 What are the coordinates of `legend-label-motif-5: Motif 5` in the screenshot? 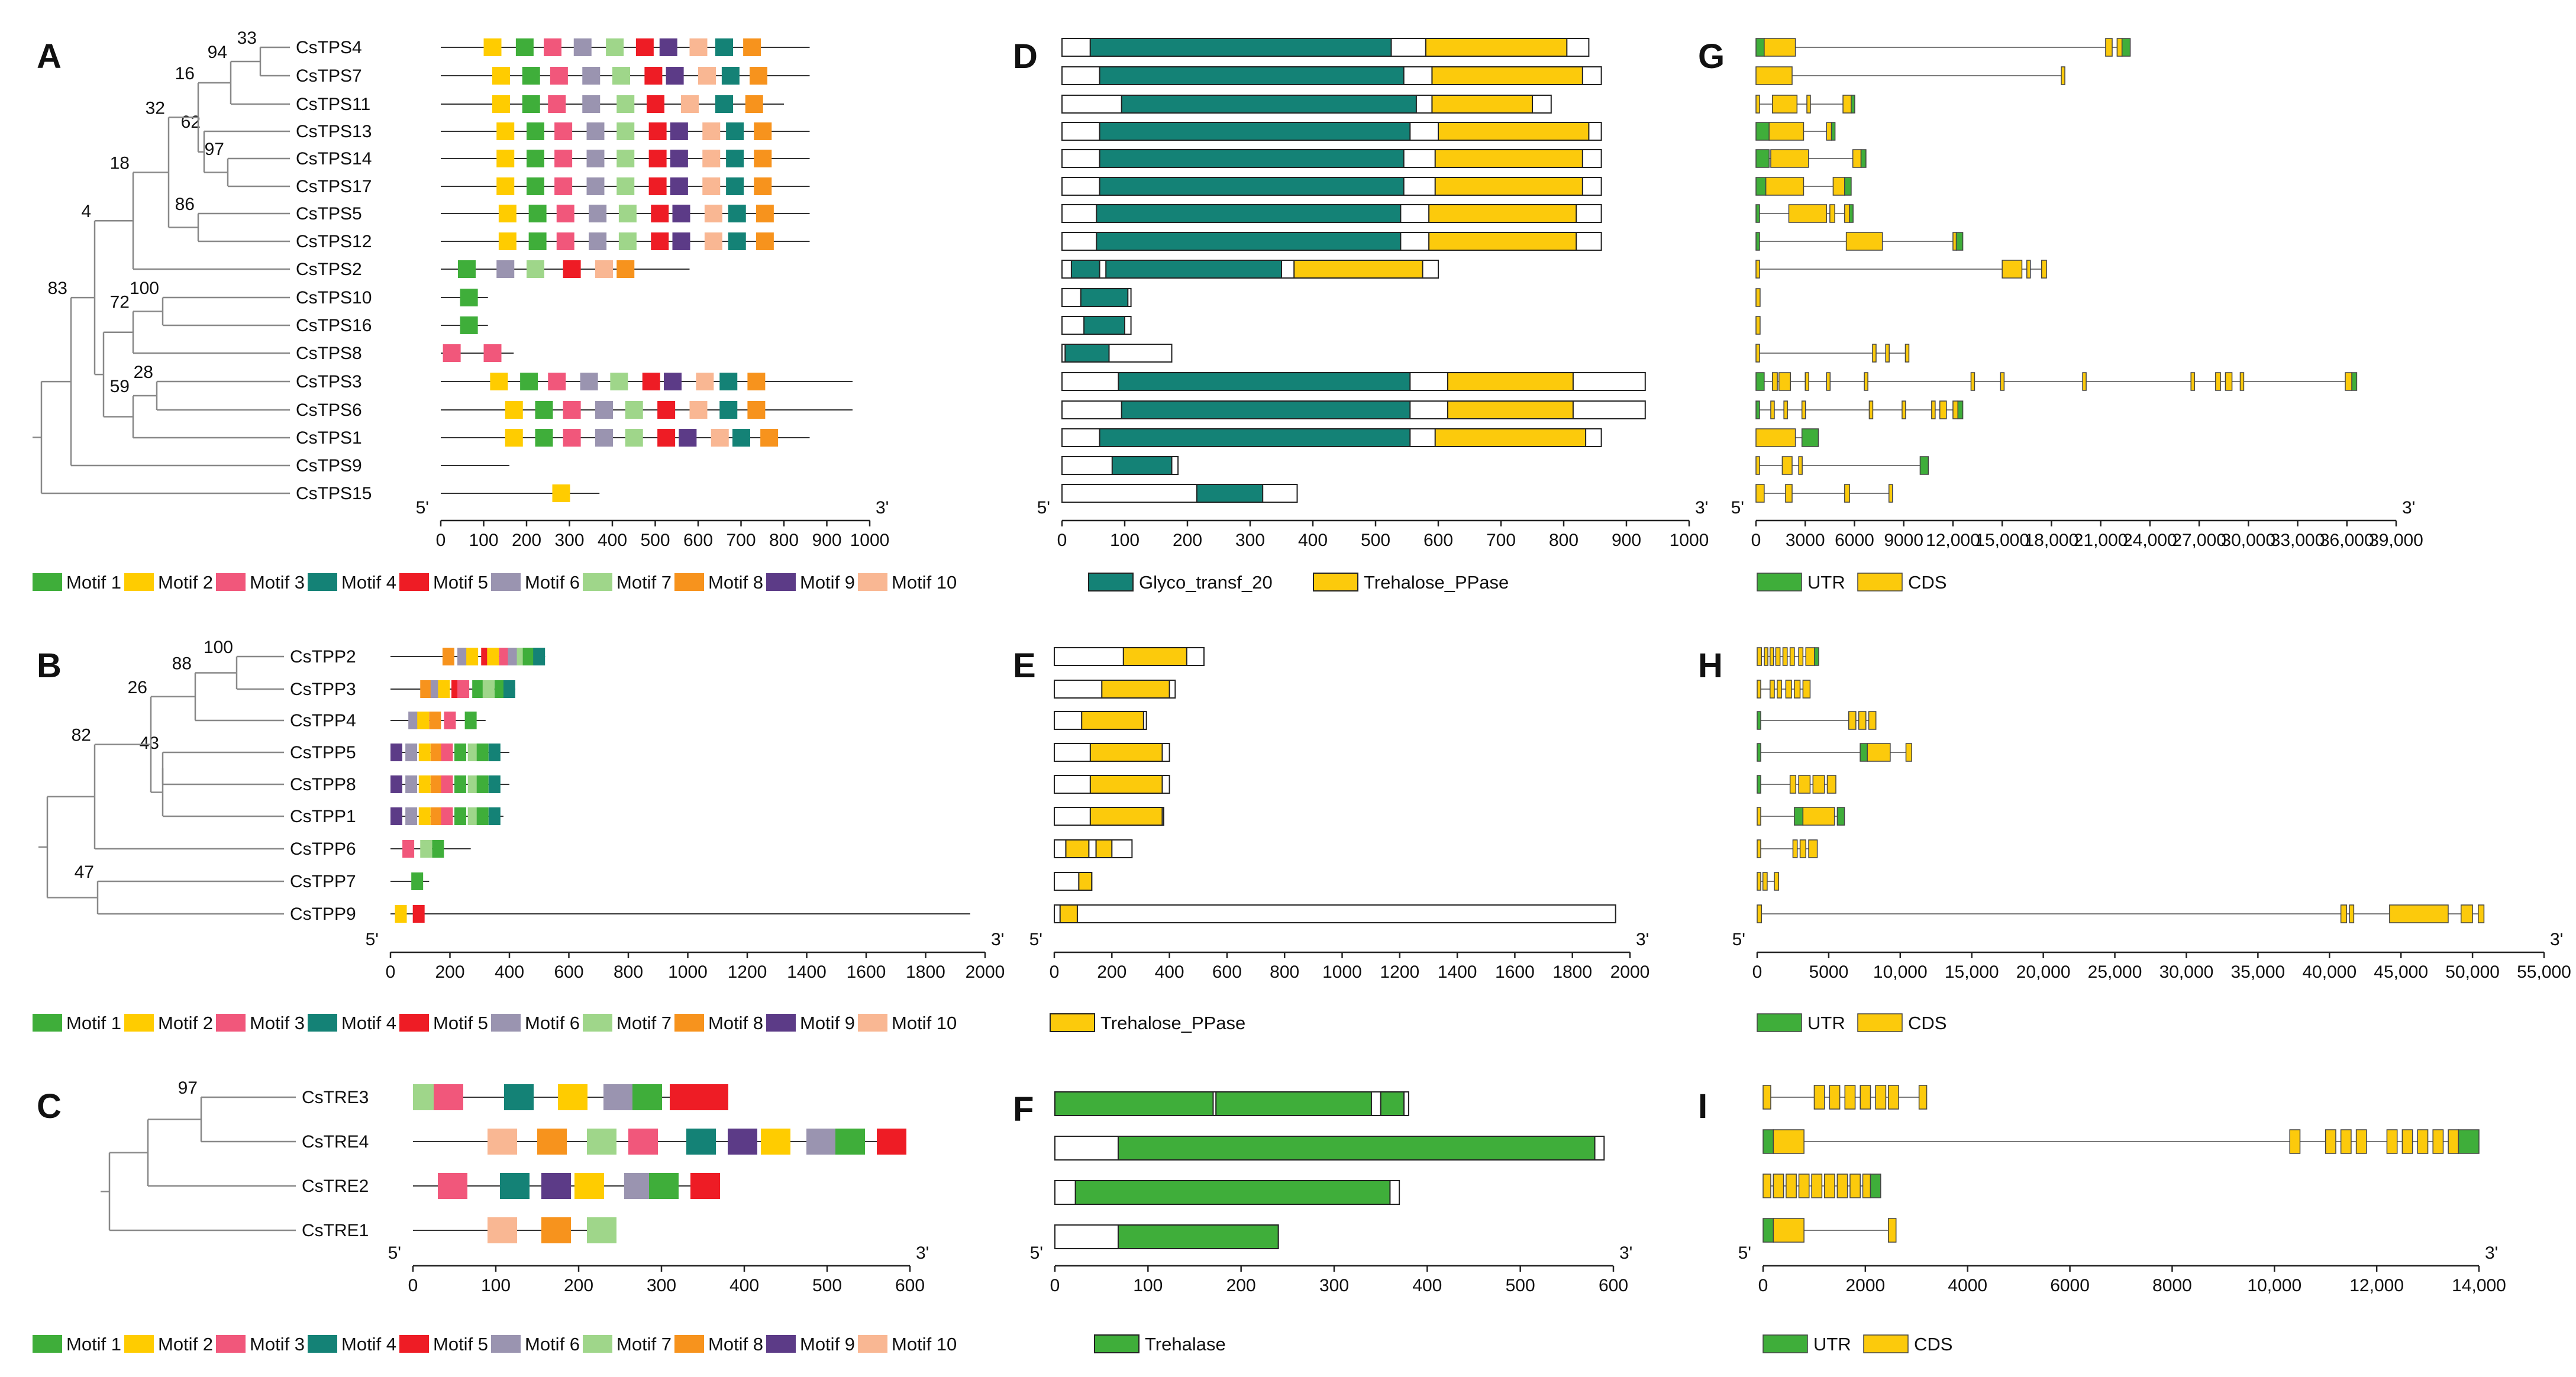 It's located at (460, 1345).